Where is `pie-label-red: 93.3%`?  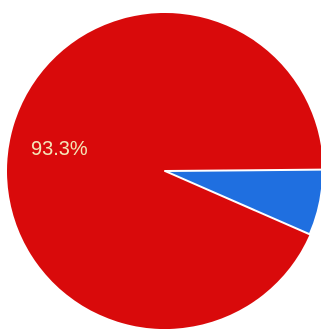 pie-label-red: 93.3% is located at coordinates (59, 149).